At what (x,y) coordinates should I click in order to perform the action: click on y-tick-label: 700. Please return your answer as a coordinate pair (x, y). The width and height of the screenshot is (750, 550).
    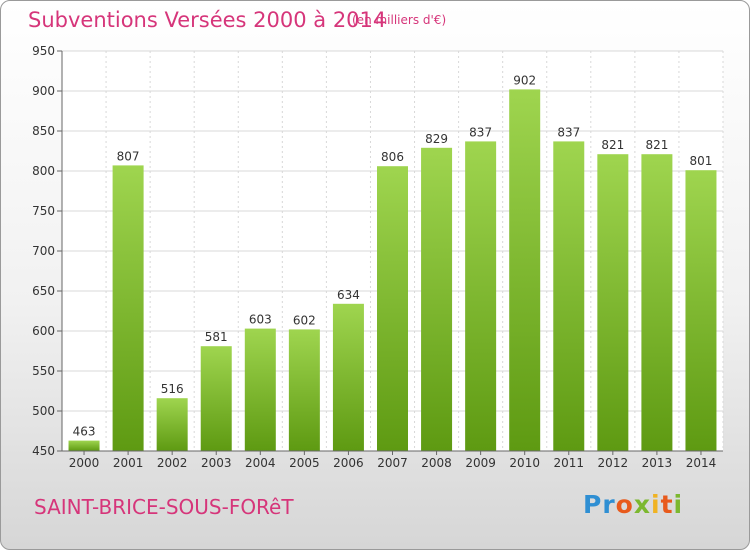
    Looking at the image, I should click on (43, 251).